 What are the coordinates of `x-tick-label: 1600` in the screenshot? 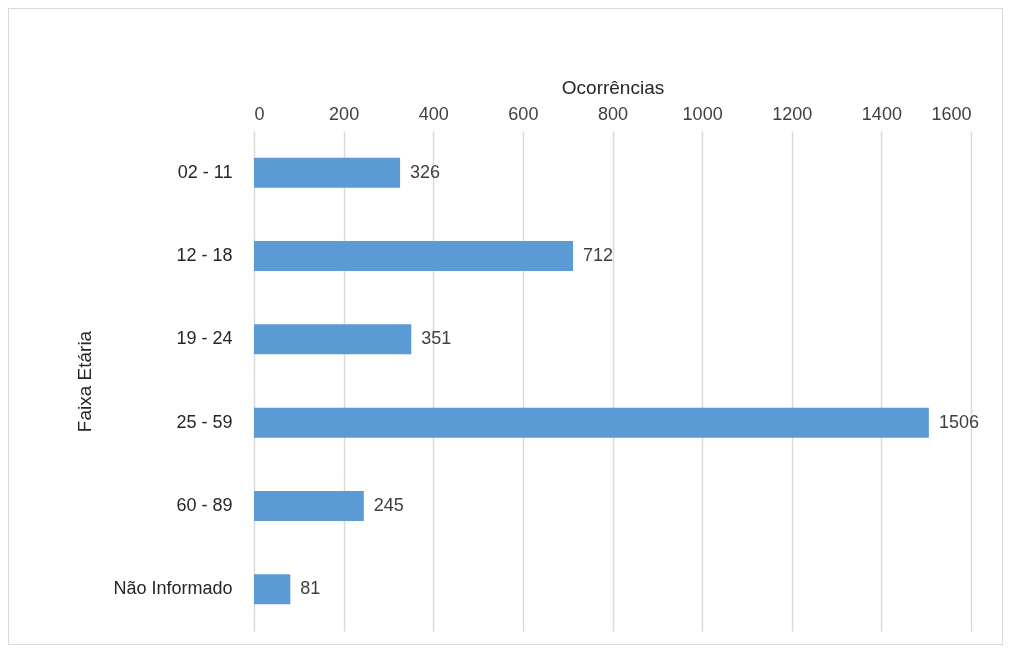 It's located at (951, 113).